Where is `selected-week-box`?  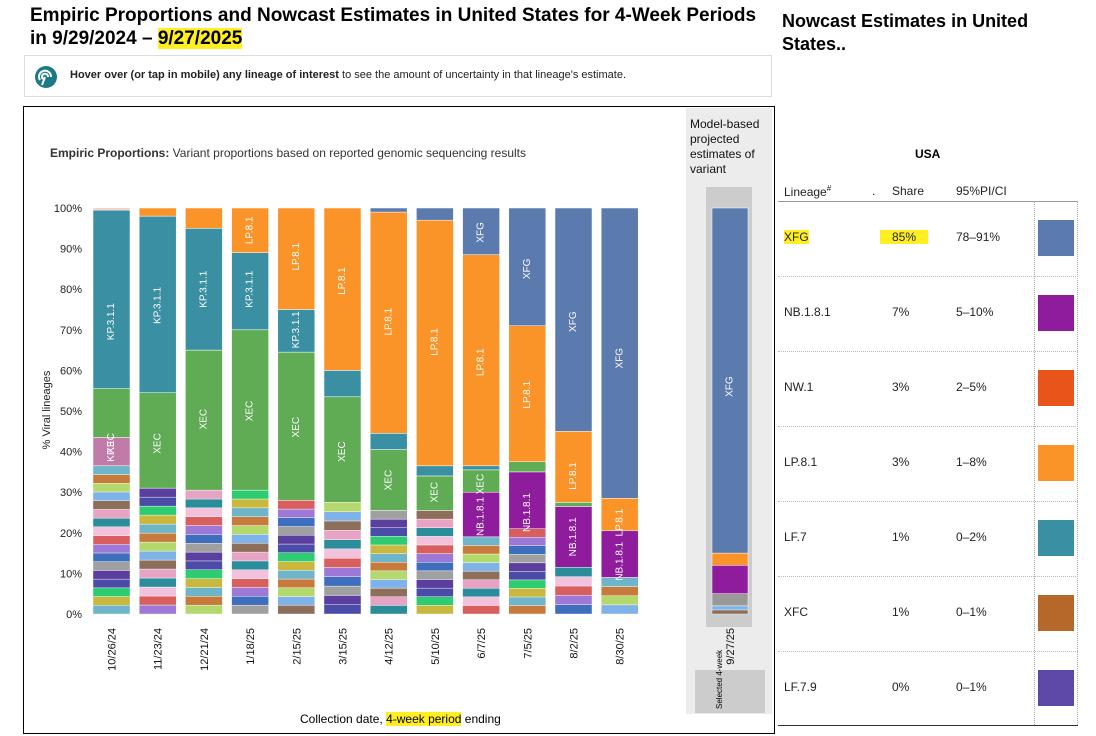 selected-week-box is located at coordinates (730, 691).